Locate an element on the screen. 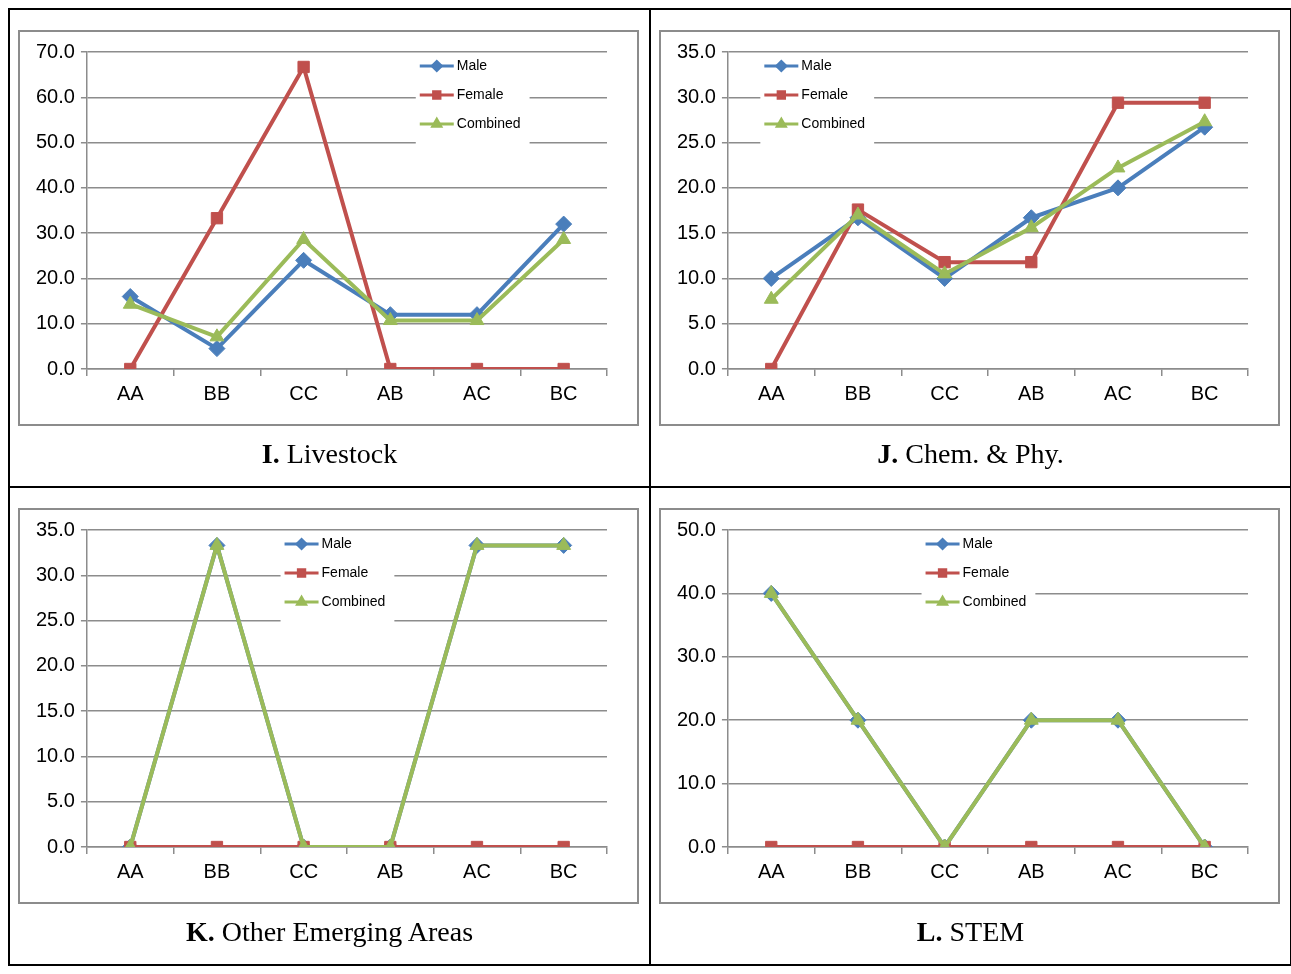 This screenshot has width=1291, height=974. text: J. Chem. & Phy. is located at coordinates (970, 454).